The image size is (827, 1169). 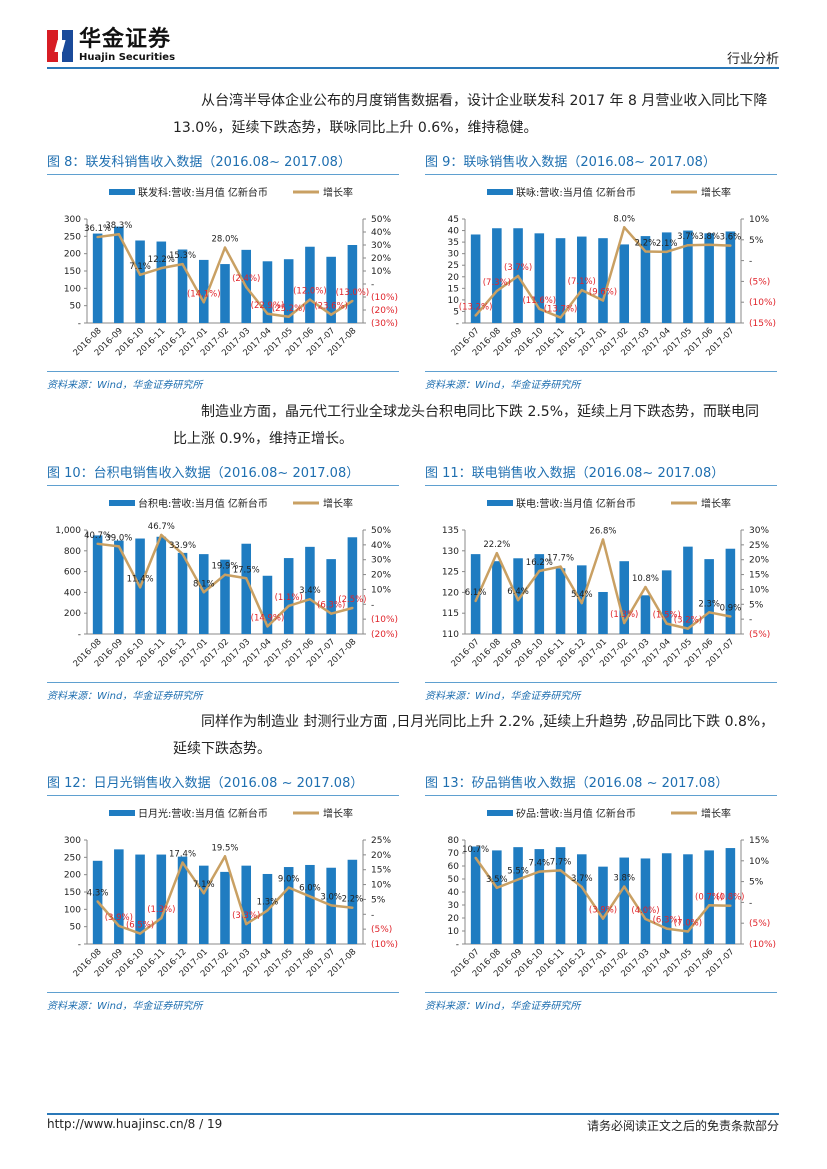 I want to click on right-tick-label: (10%), so click(x=384, y=945).